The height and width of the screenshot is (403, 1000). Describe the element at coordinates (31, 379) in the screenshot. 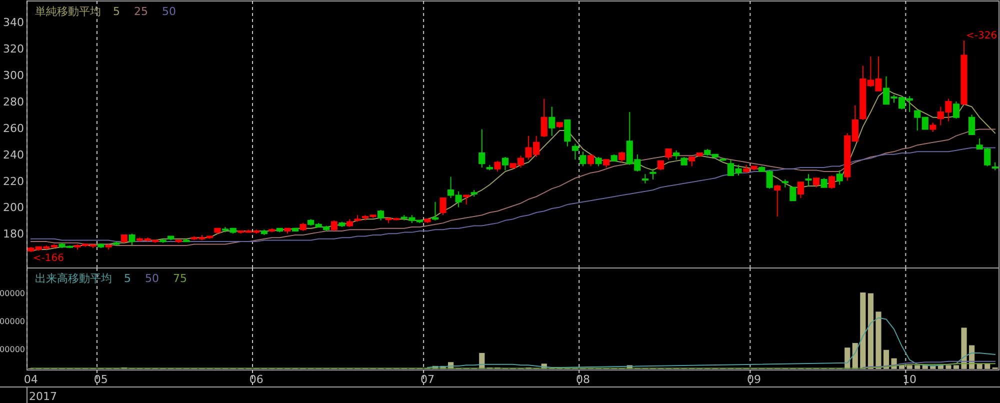

I see `x-tick-label: 04` at that location.